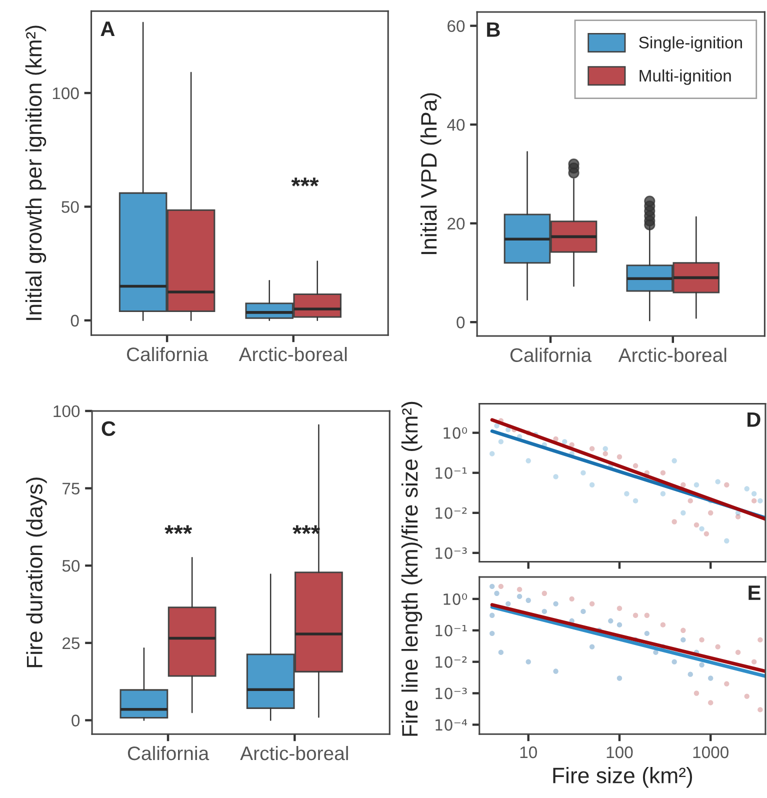  Describe the element at coordinates (36, 573) in the screenshot. I see `y-axis-title: Fire duration (days)` at that location.